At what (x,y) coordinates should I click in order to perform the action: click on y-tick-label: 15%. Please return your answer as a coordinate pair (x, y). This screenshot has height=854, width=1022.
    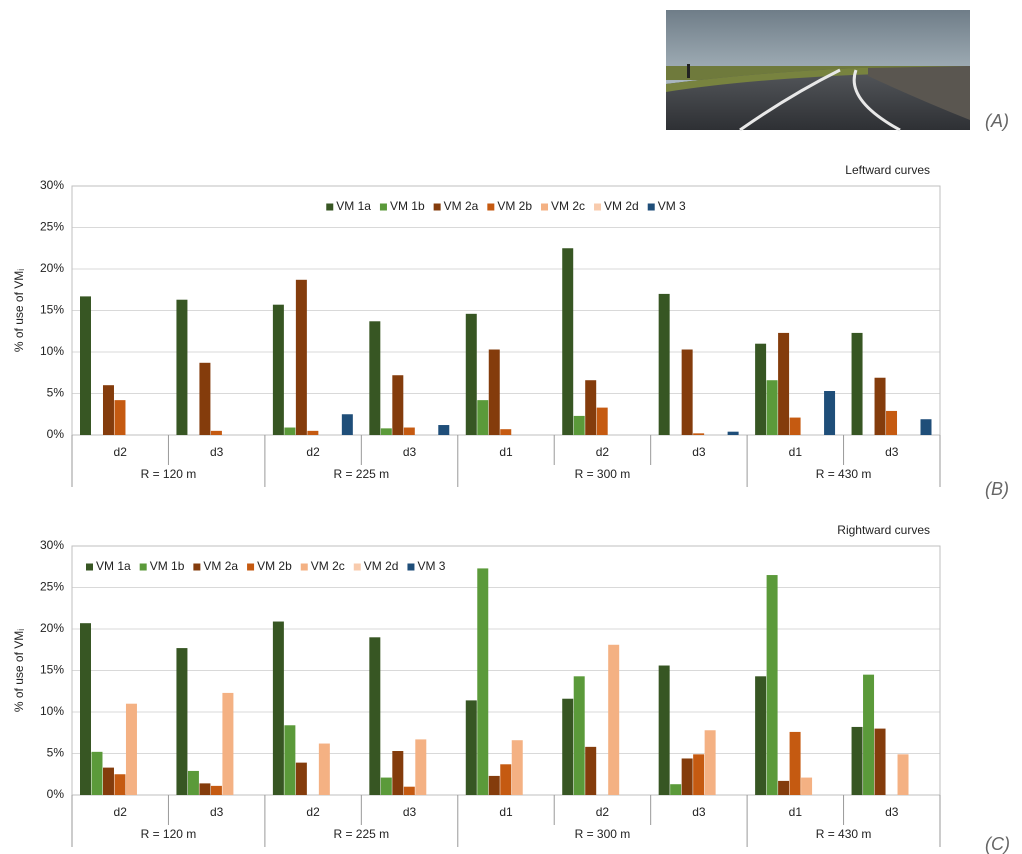
    Looking at the image, I should click on (52, 310).